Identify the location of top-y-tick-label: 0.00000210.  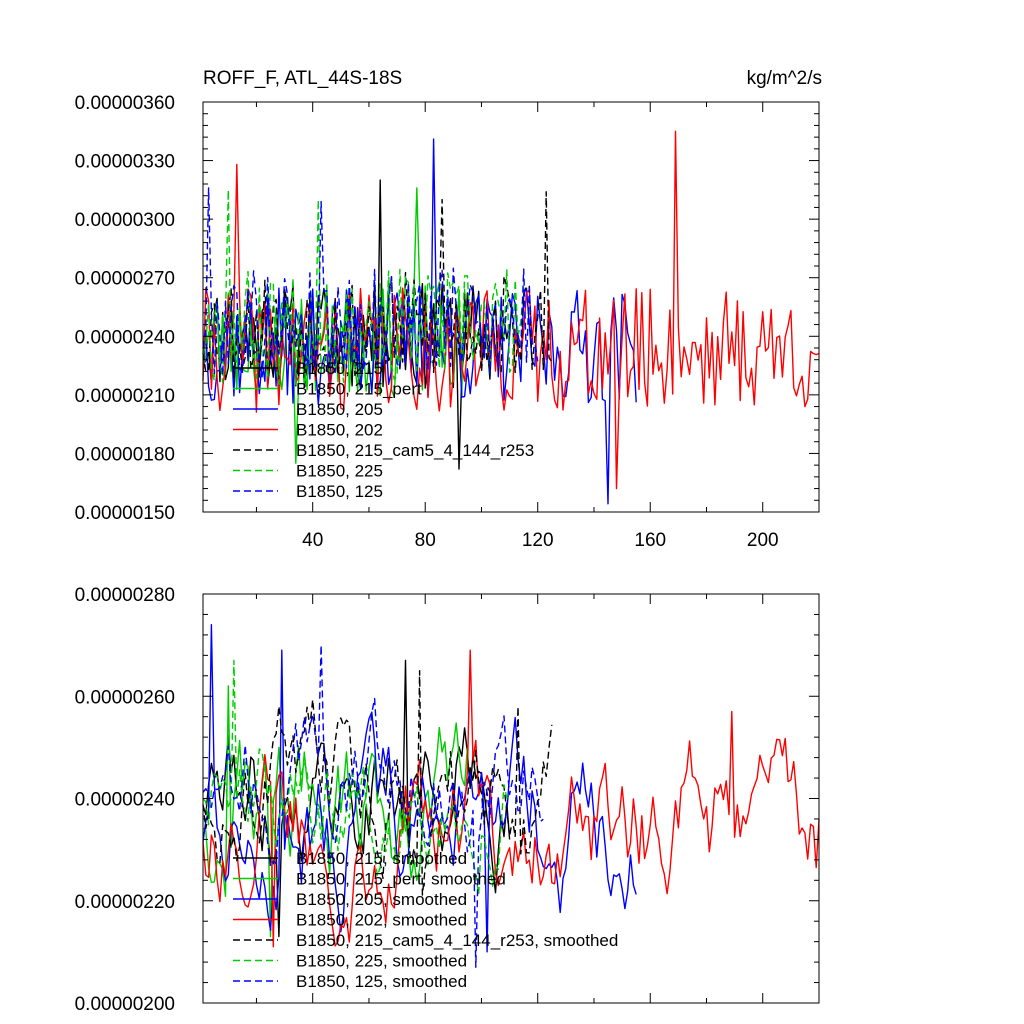
(125, 396).